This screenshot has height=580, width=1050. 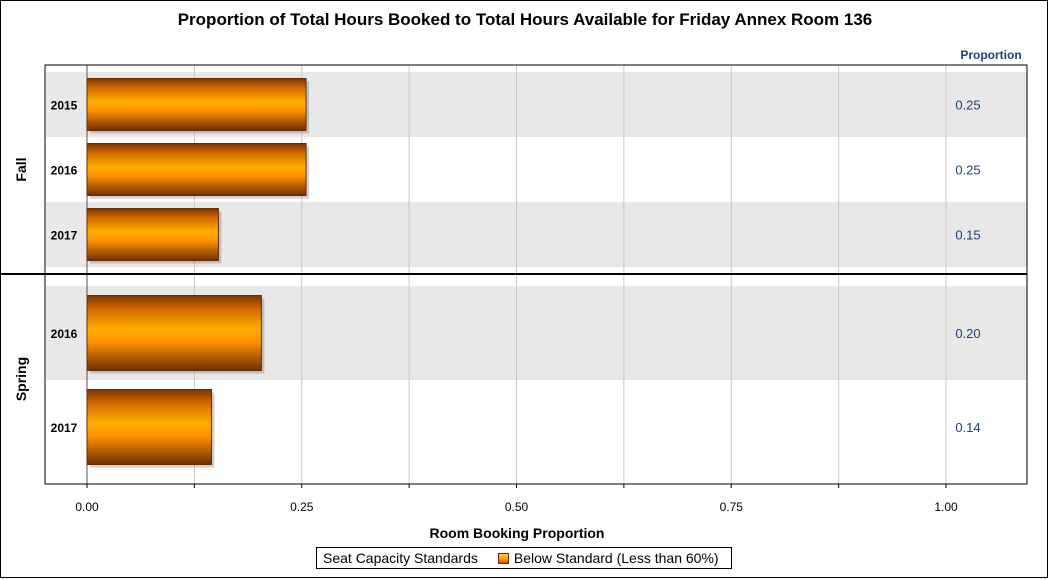 What do you see at coordinates (990, 55) in the screenshot?
I see `value-column-header: Proportion` at bounding box center [990, 55].